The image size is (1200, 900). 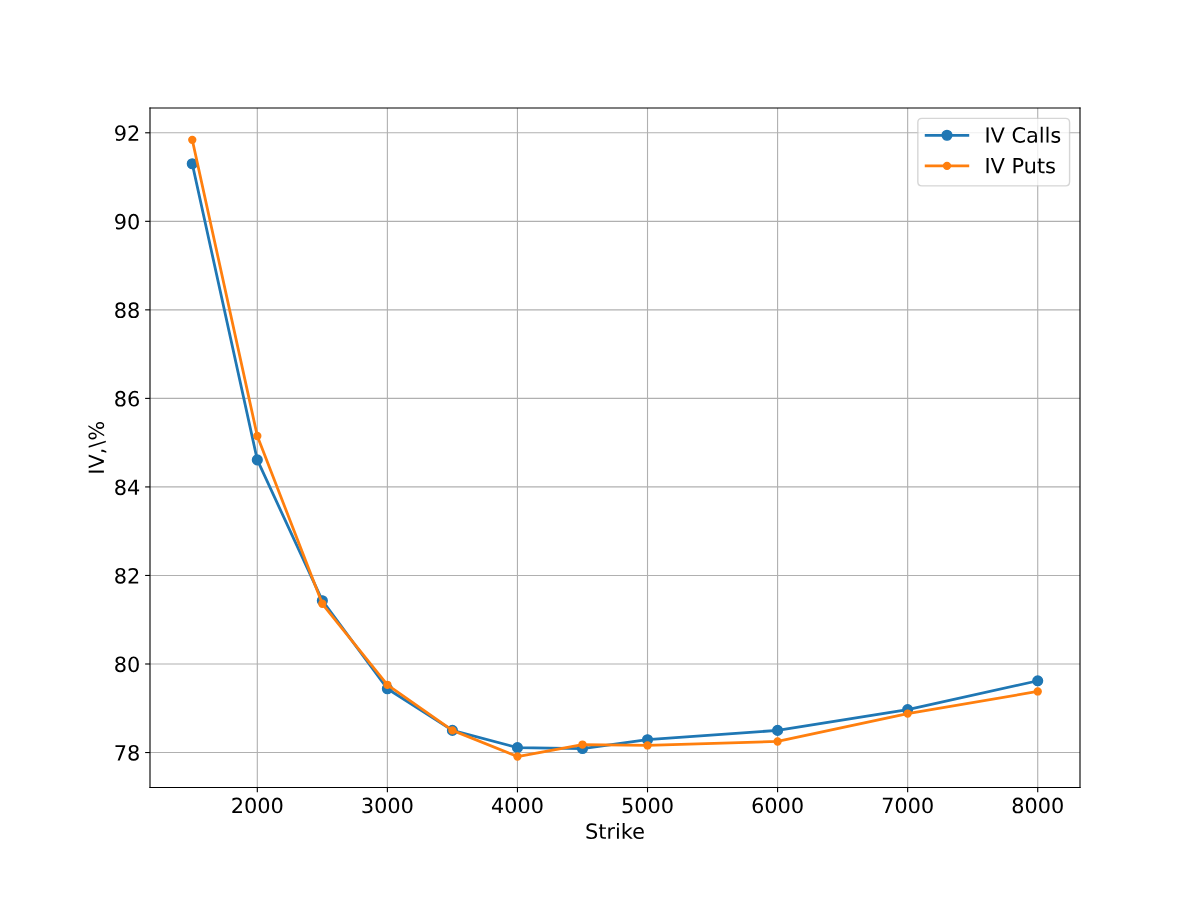 What do you see at coordinates (1037, 805) in the screenshot?
I see `x-tick-label: 8000` at bounding box center [1037, 805].